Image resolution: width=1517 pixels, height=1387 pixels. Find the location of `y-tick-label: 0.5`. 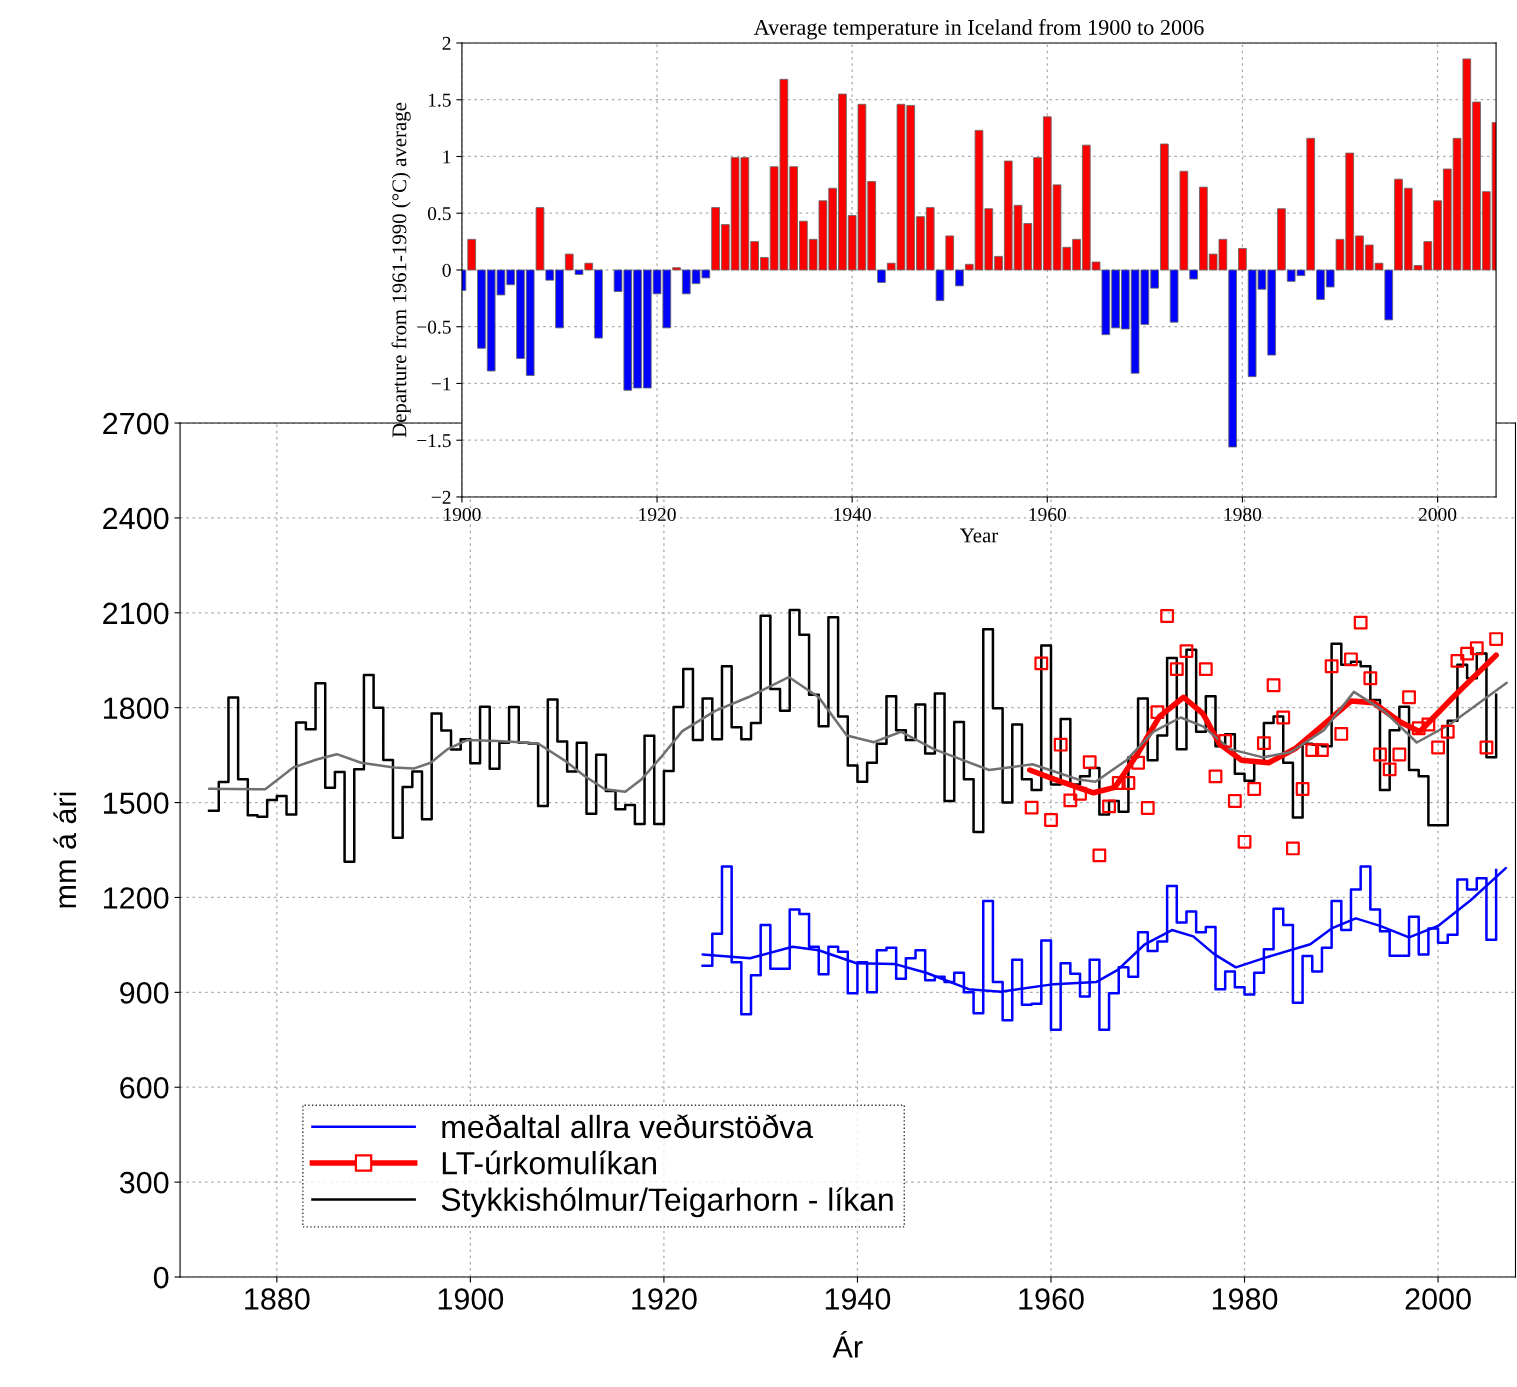

y-tick-label: 0.5 is located at coordinates (439, 214).